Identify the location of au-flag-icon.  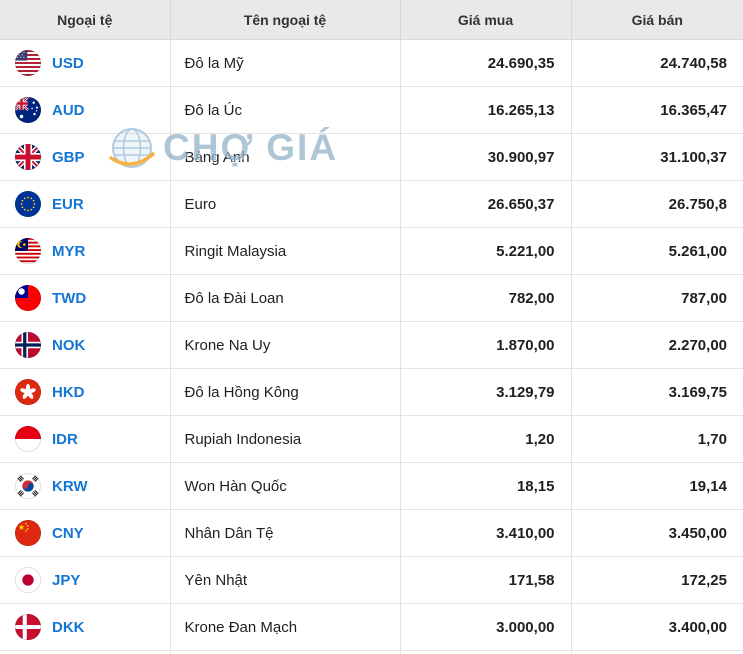
(28, 110).